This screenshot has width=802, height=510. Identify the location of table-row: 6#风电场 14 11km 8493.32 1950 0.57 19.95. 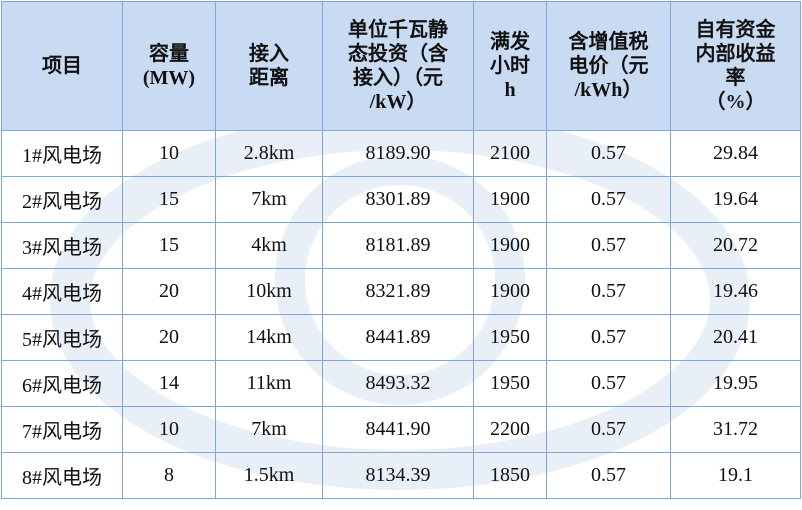
(401, 383).